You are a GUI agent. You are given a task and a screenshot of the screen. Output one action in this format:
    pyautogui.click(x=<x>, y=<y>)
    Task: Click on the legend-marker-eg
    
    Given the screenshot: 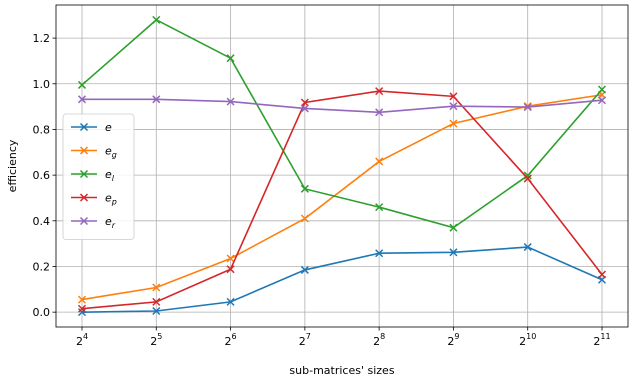 What is the action you would take?
    pyautogui.click(x=84, y=150)
    